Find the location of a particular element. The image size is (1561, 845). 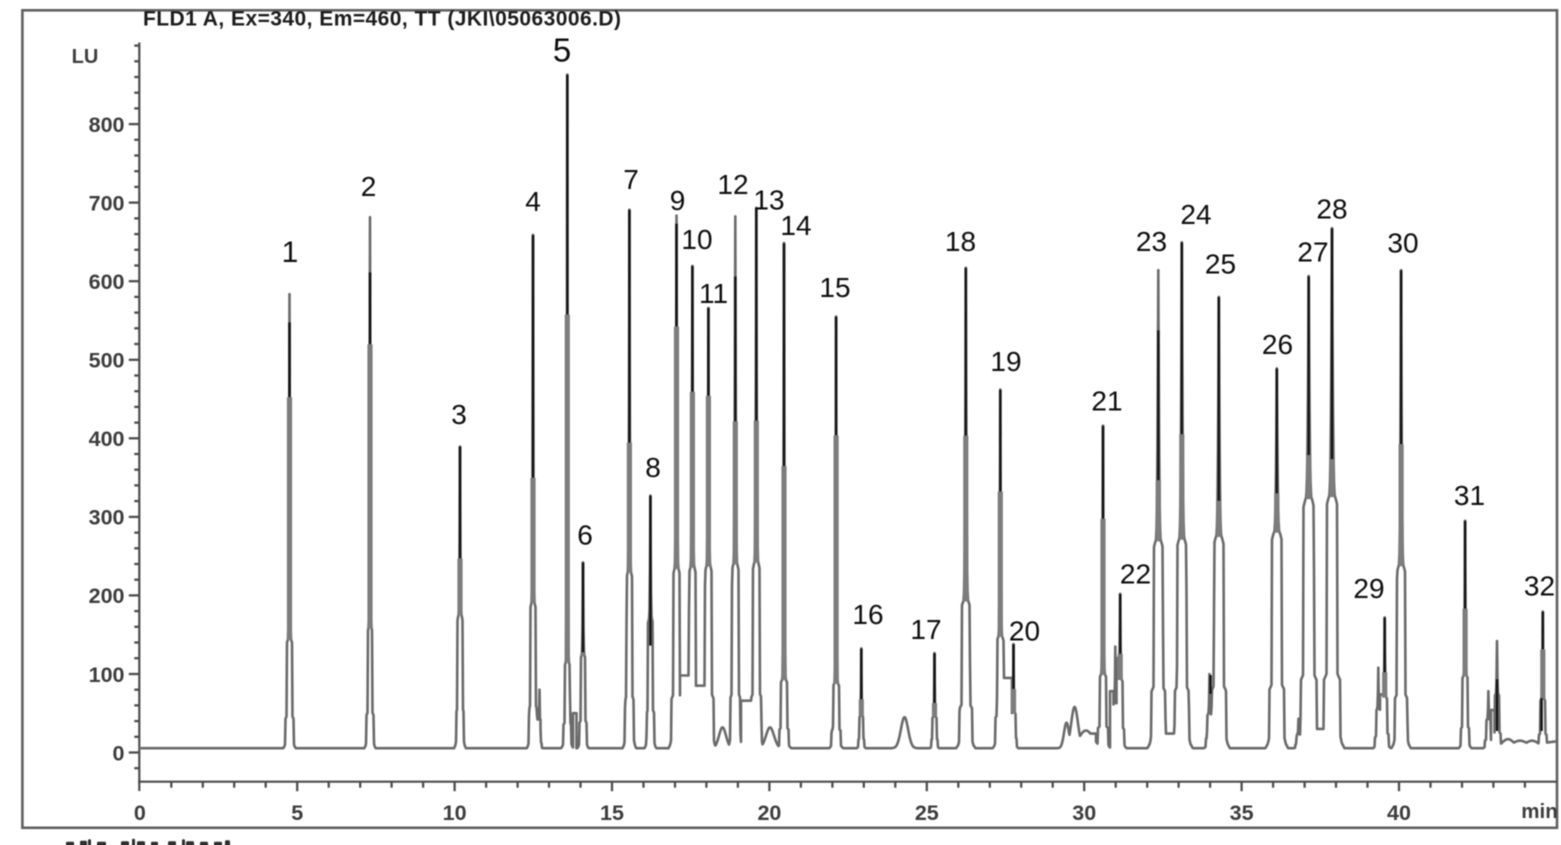

svg-text: 700 is located at coordinates (107, 203).